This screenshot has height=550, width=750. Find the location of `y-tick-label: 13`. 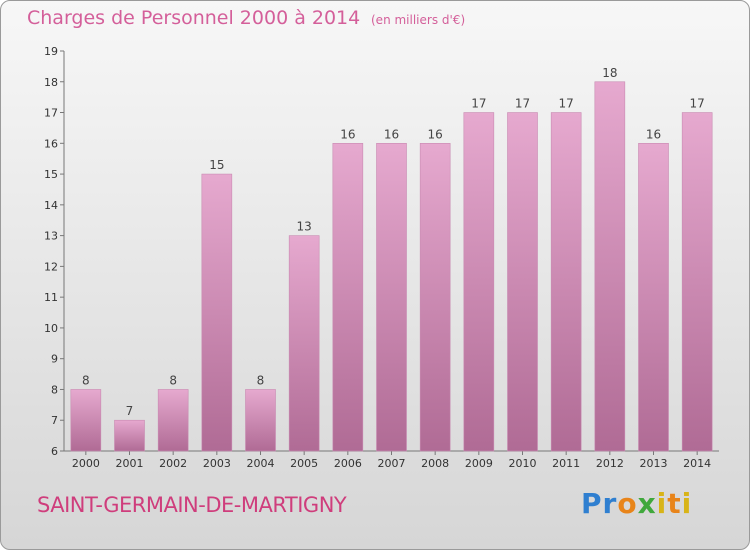

y-tick-label: 13 is located at coordinates (51, 236).